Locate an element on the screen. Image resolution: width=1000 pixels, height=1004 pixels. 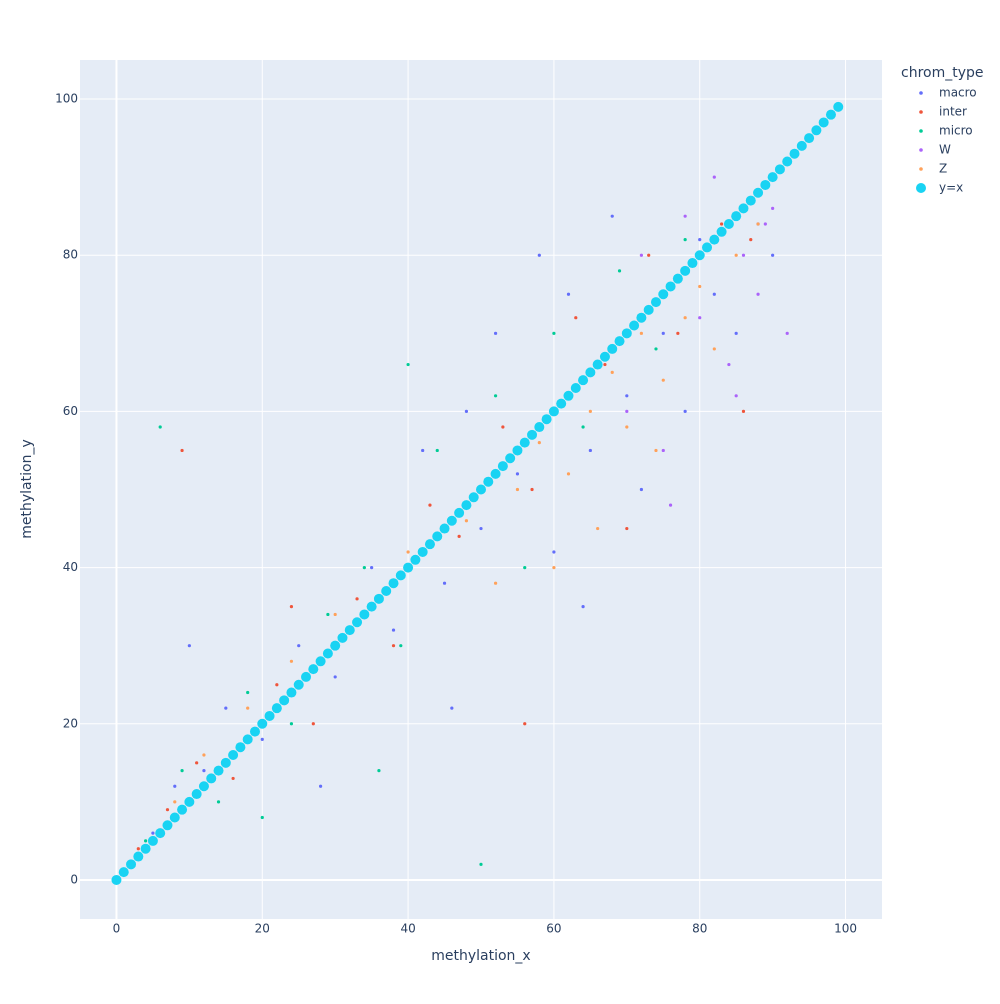
x-tick-label: 80 is located at coordinates (699, 929).